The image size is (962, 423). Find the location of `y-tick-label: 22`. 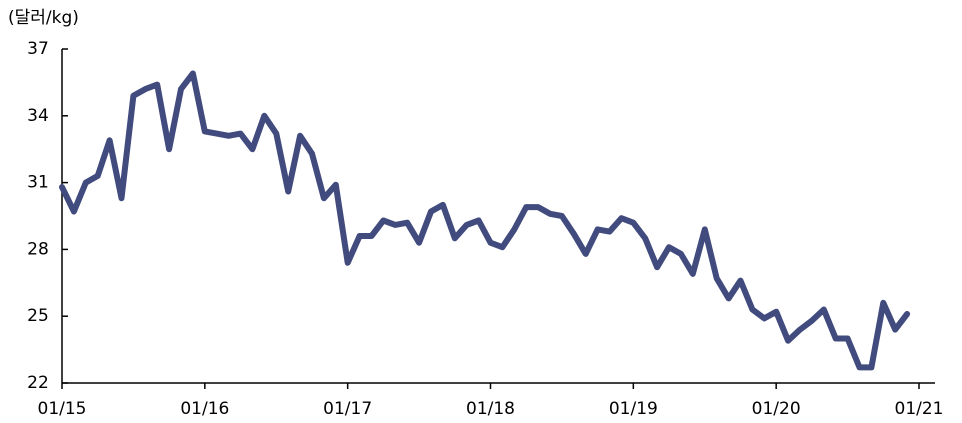

y-tick-label: 22 is located at coordinates (38, 383).